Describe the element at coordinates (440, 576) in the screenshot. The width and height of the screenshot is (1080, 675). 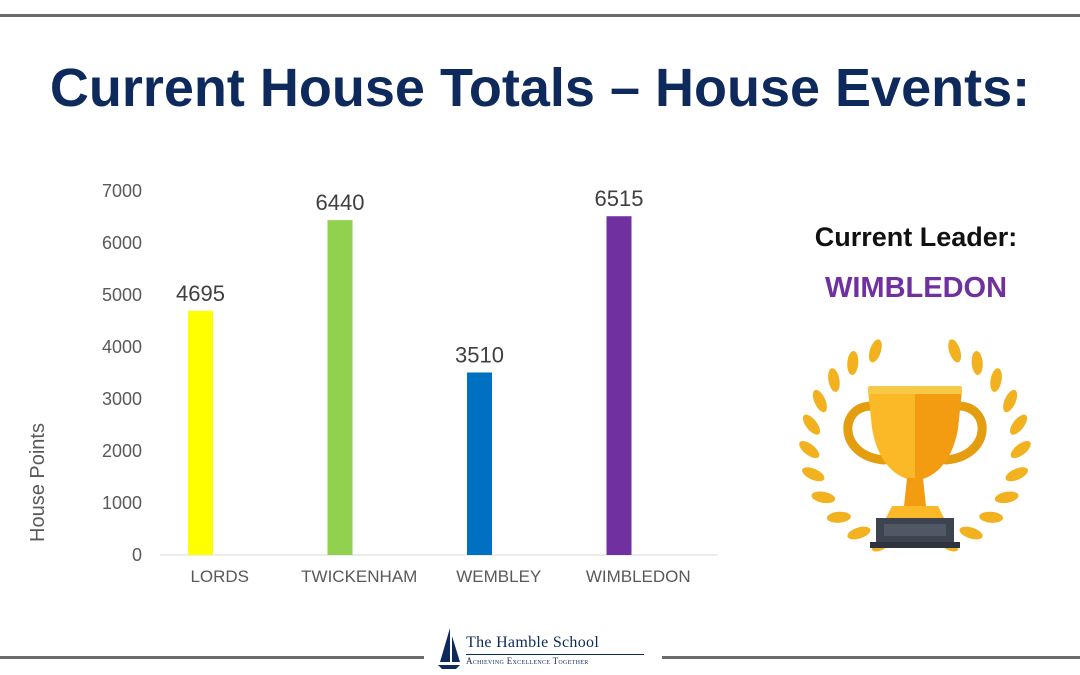
I see `x-axis-tick-labels: LORDS TWICKENHAM WEMBLEY WIMBLEDON` at that location.